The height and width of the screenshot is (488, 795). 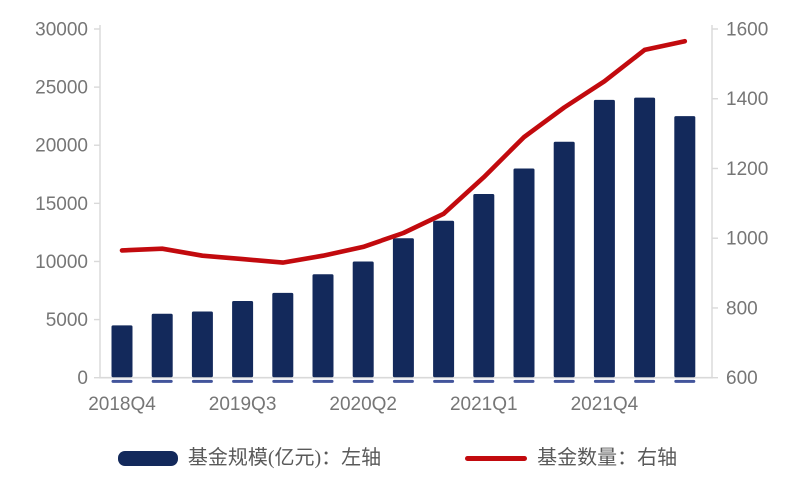 I want to click on x-axis-label: 2021Q1, so click(x=484, y=404).